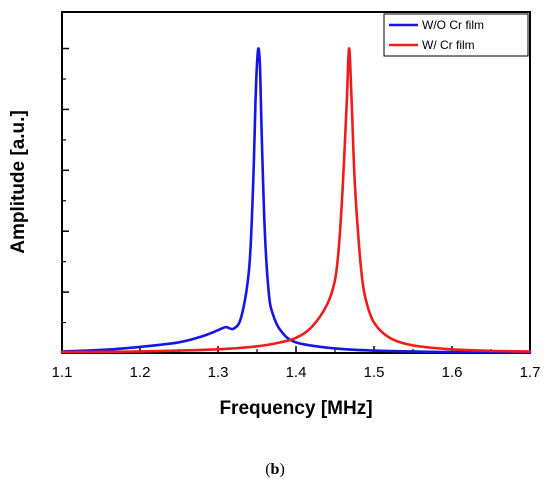  I want to click on legend-box, so click(456, 35).